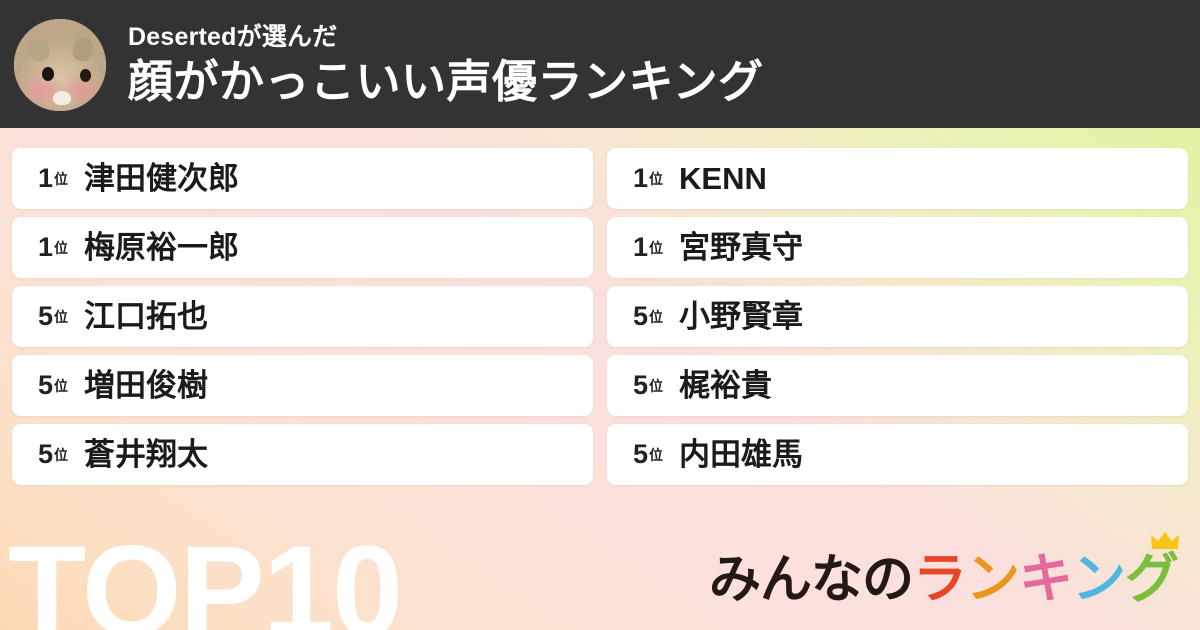 The height and width of the screenshot is (630, 1200). Describe the element at coordinates (1099, 579) in the screenshot. I see `logo-char-n-2: ン` at that location.